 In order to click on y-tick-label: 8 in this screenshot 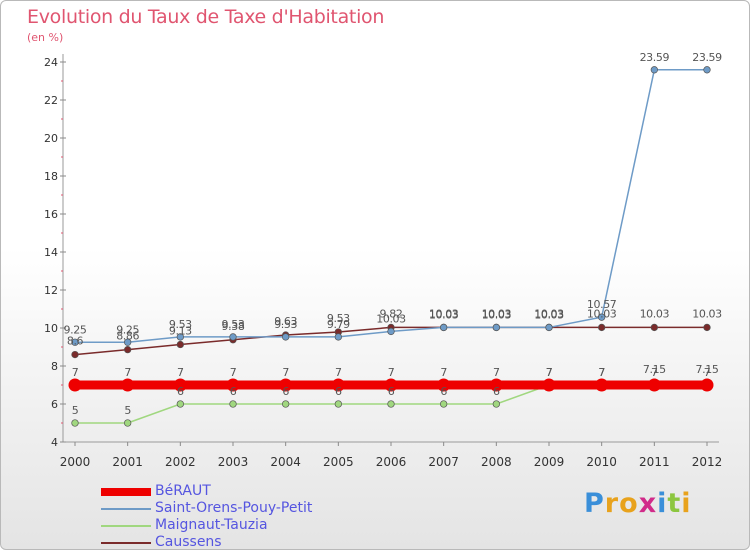, I will do `click(54, 366)`.